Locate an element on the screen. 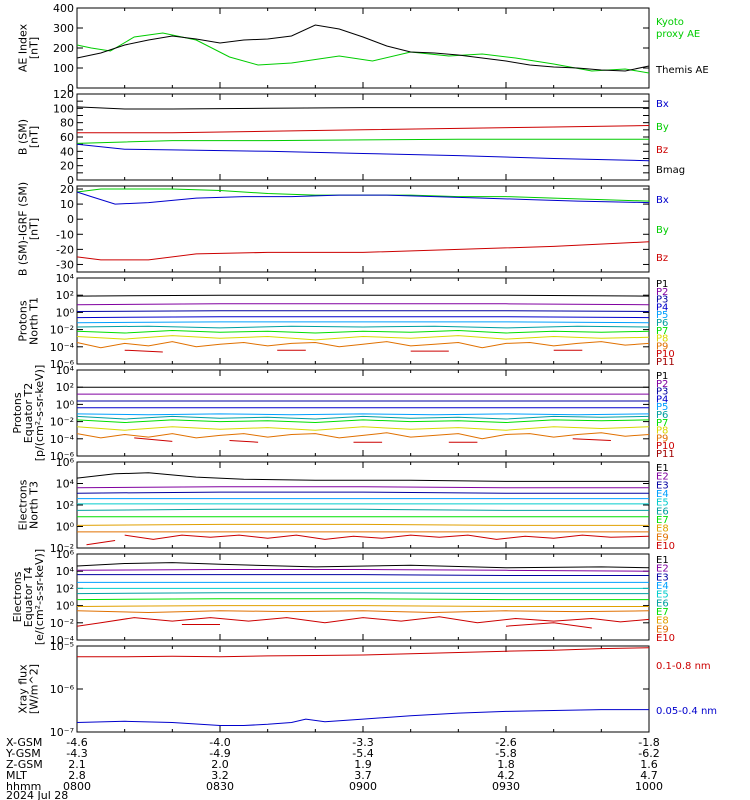  y-axis-label: Equator T2 is located at coordinates (28, 413).